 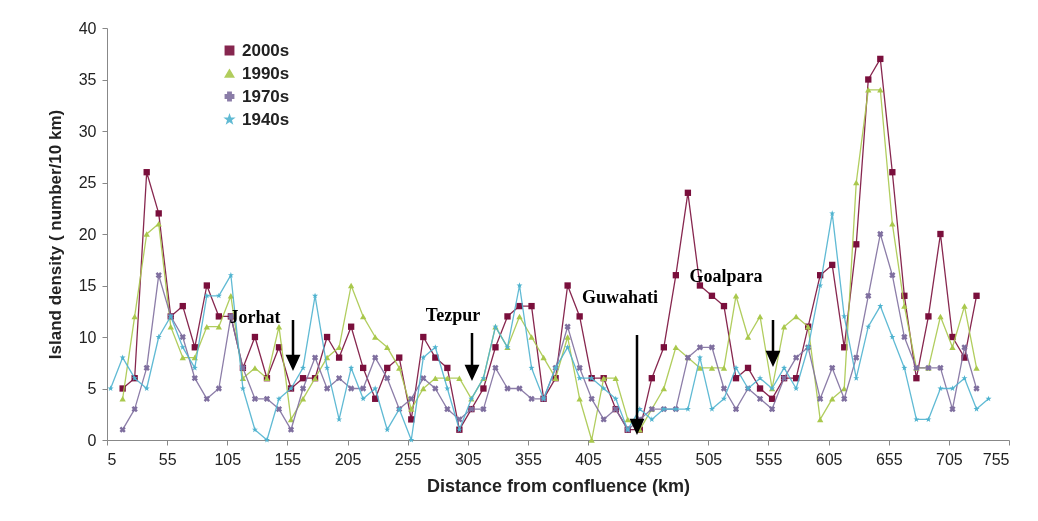 What do you see at coordinates (288, 459) in the screenshot?
I see `x-tick-label: 155` at bounding box center [288, 459].